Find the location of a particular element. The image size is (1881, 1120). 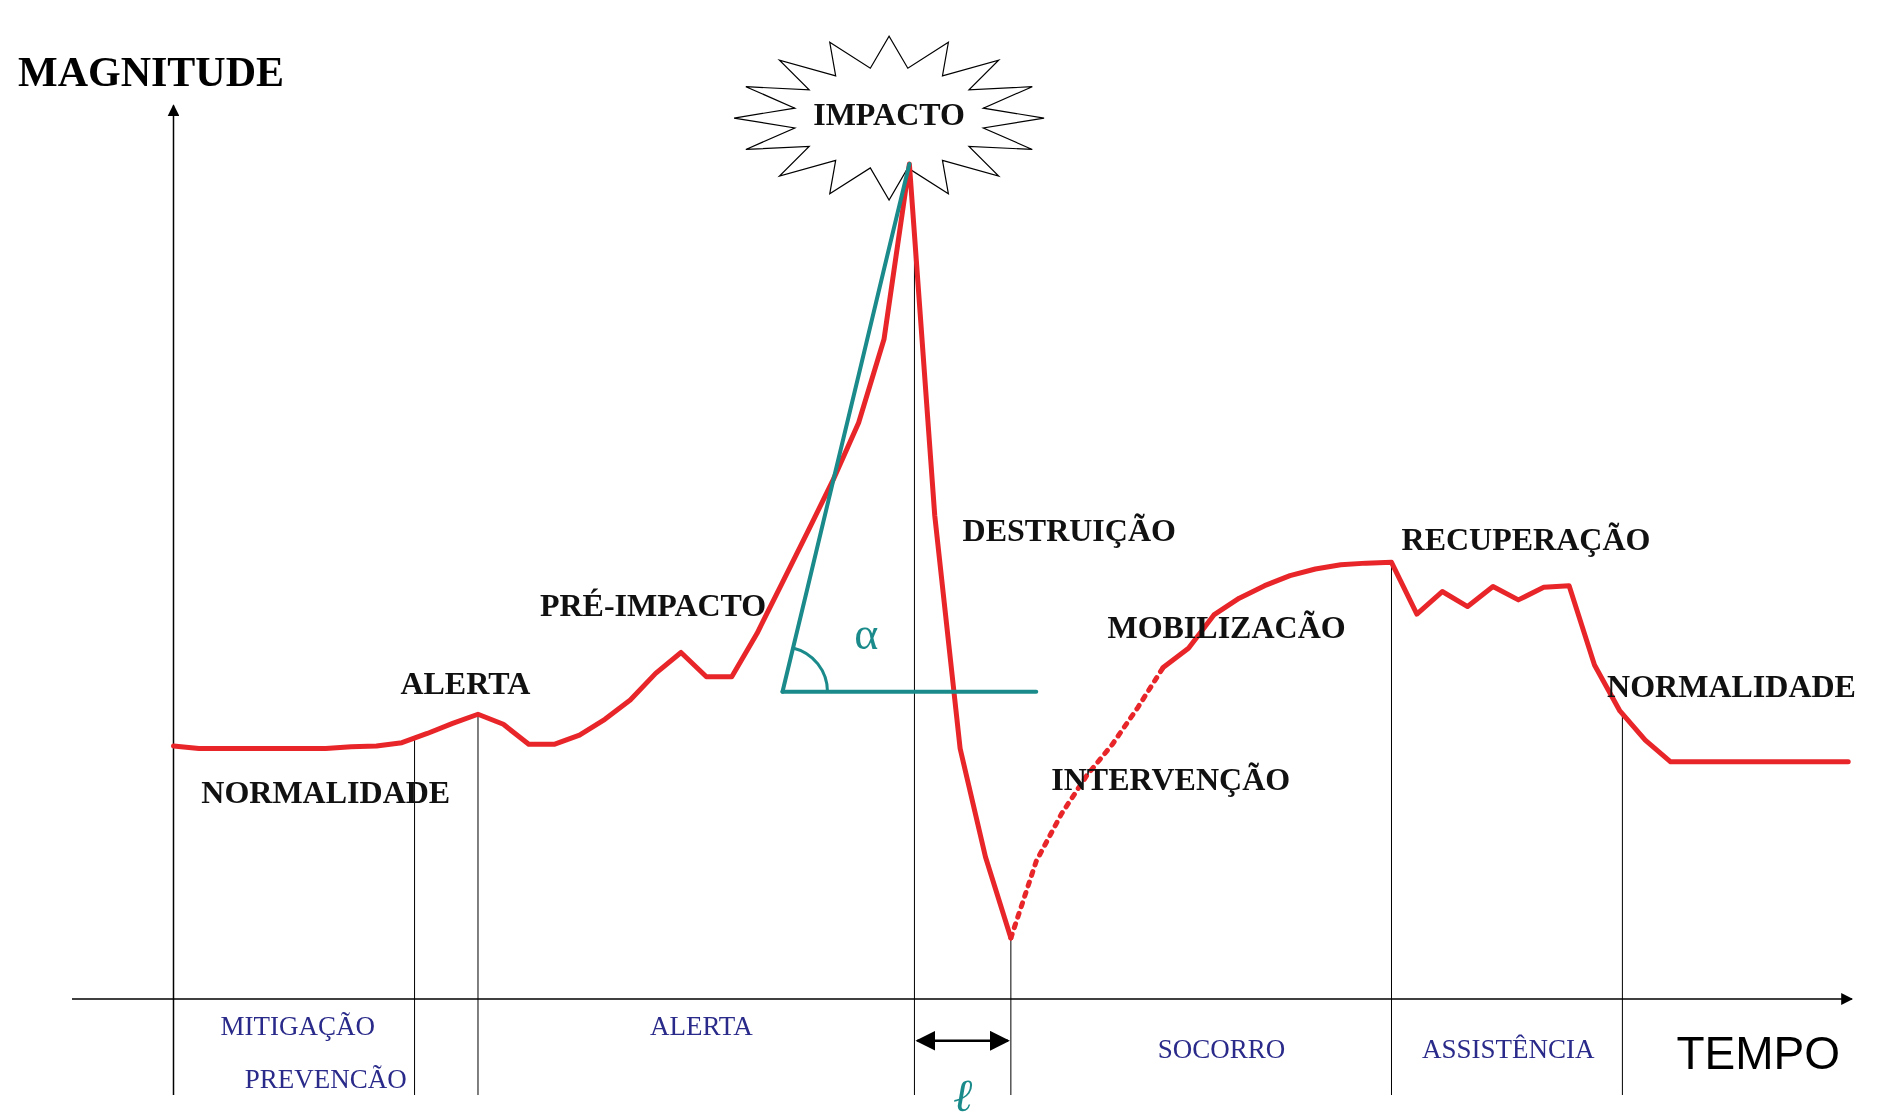

text: ASSISTÊNCIA is located at coordinates (1508, 1048).